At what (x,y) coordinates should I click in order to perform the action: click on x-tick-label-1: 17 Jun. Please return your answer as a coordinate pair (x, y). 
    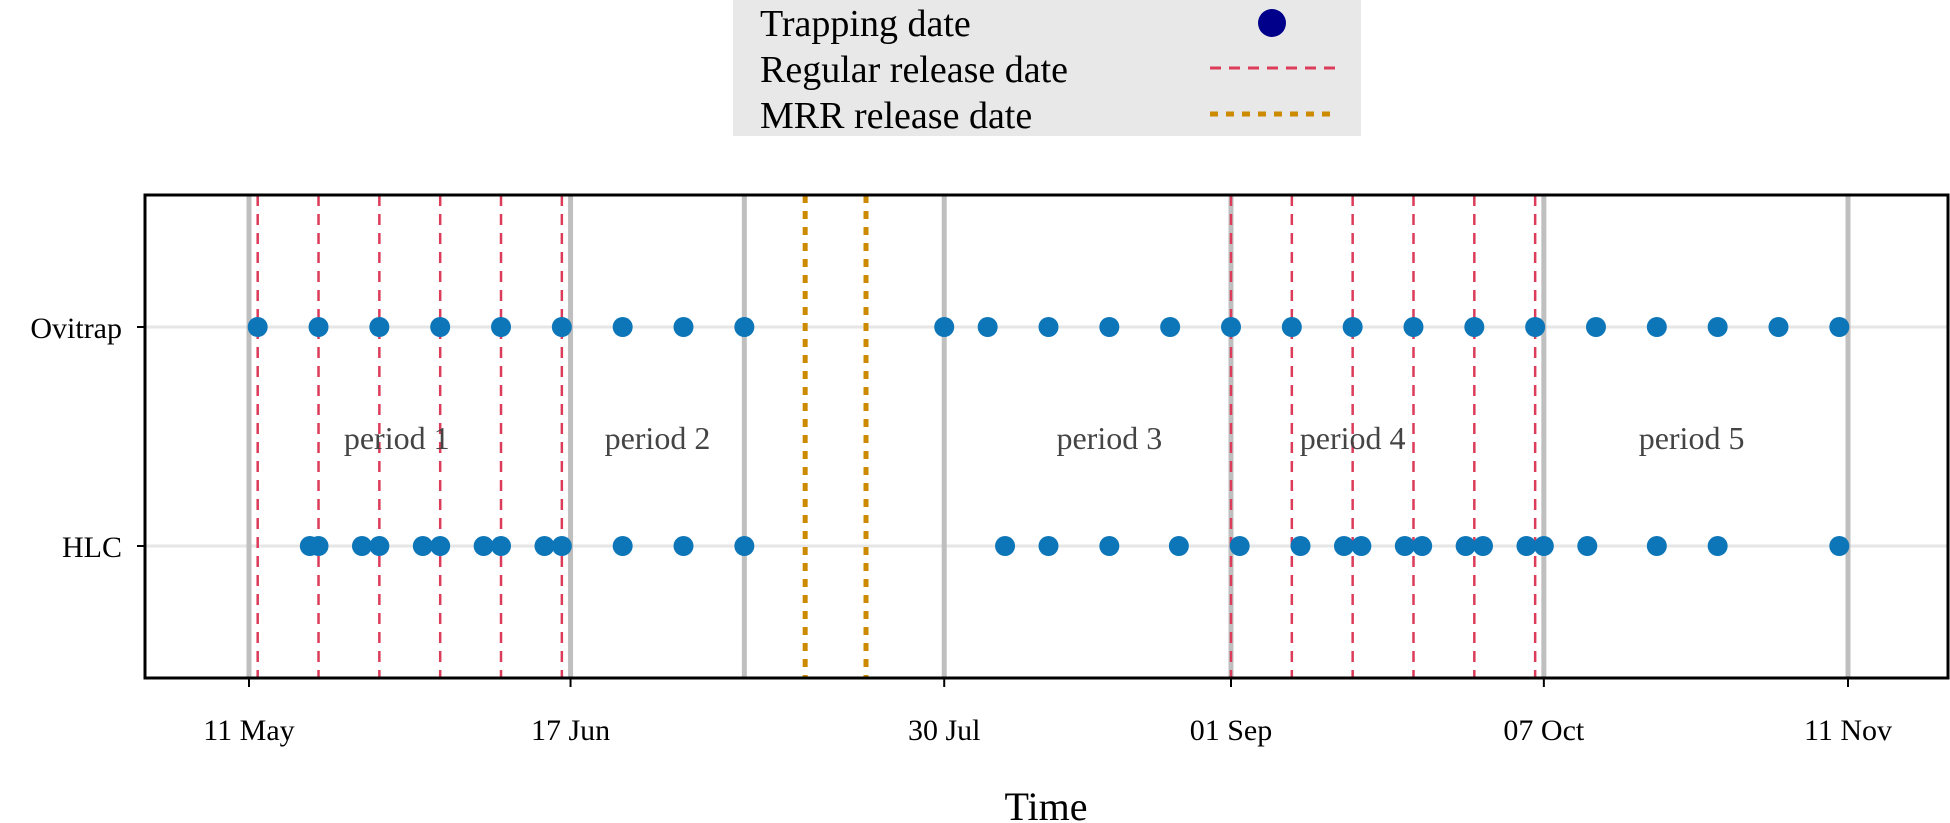
    Looking at the image, I should click on (570, 730).